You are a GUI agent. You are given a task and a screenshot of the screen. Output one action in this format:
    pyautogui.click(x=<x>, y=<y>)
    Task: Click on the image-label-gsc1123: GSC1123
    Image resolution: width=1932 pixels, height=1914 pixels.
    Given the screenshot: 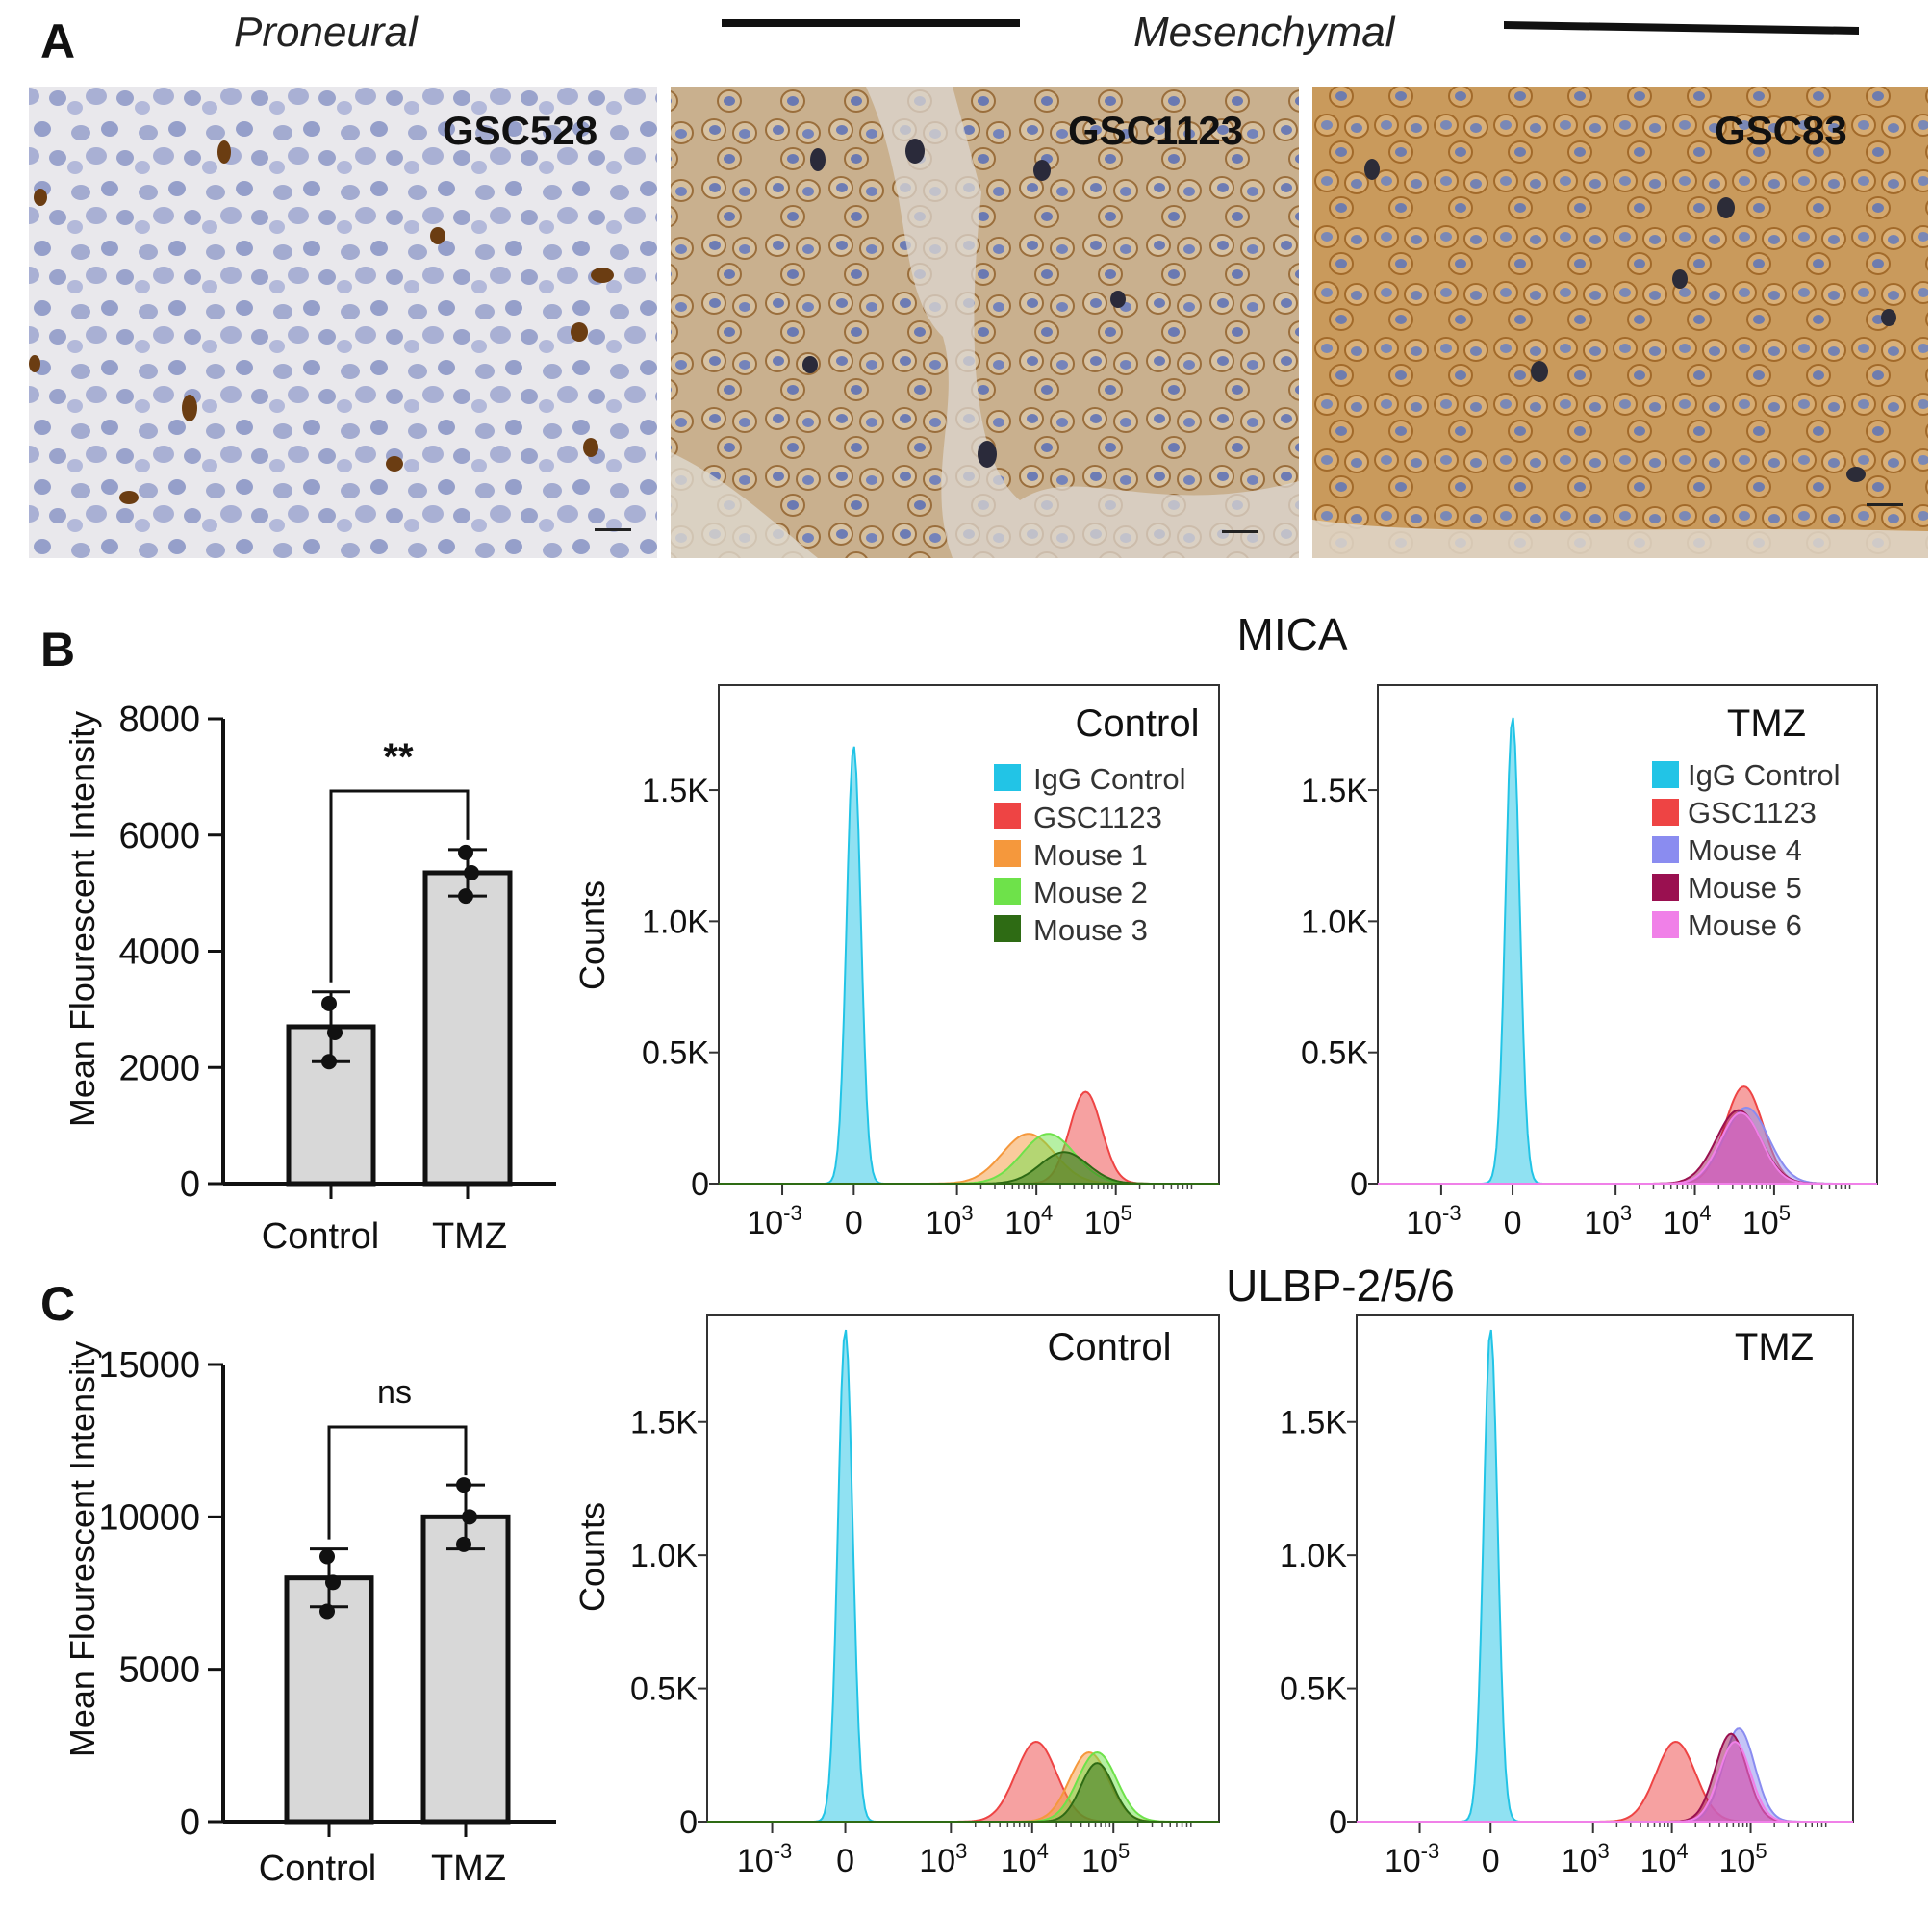 What is the action you would take?
    pyautogui.click(x=1155, y=130)
    